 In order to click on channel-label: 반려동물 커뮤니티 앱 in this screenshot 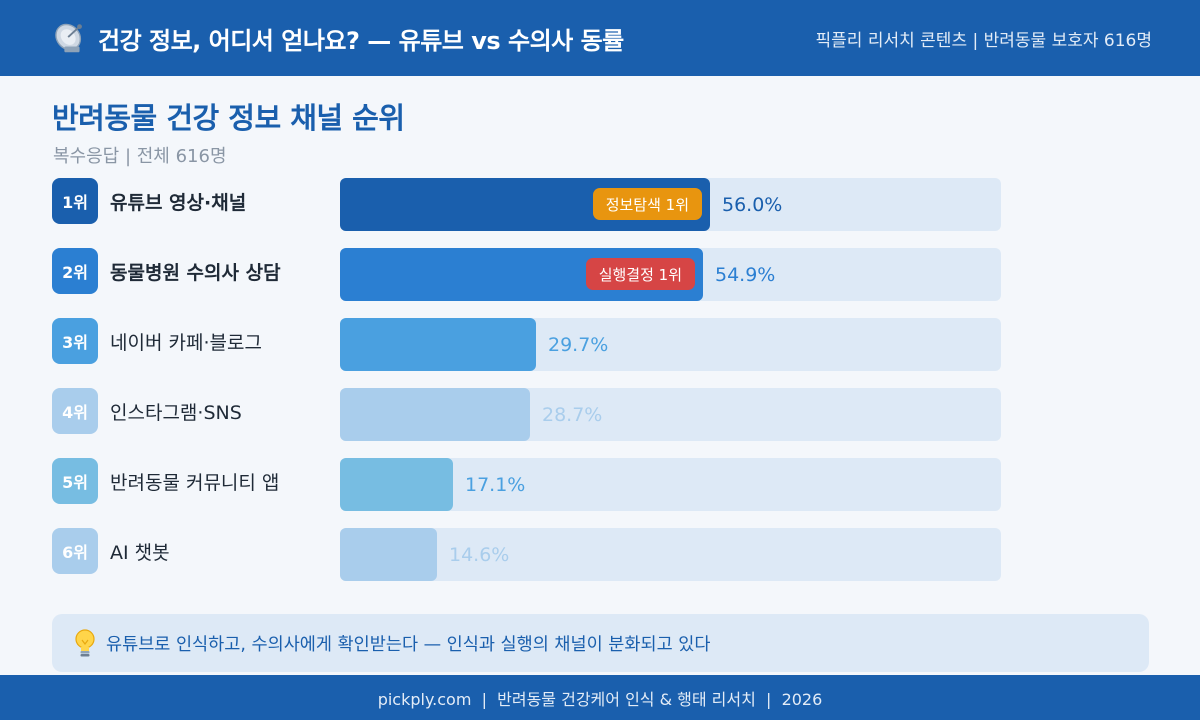, I will do `click(195, 482)`.